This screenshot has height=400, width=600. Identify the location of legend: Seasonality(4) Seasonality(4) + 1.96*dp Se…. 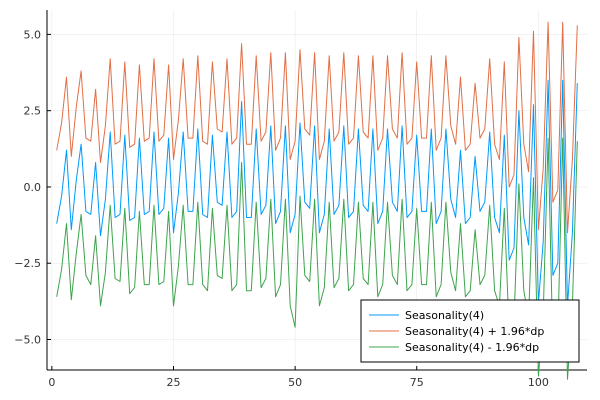
(470, 331).